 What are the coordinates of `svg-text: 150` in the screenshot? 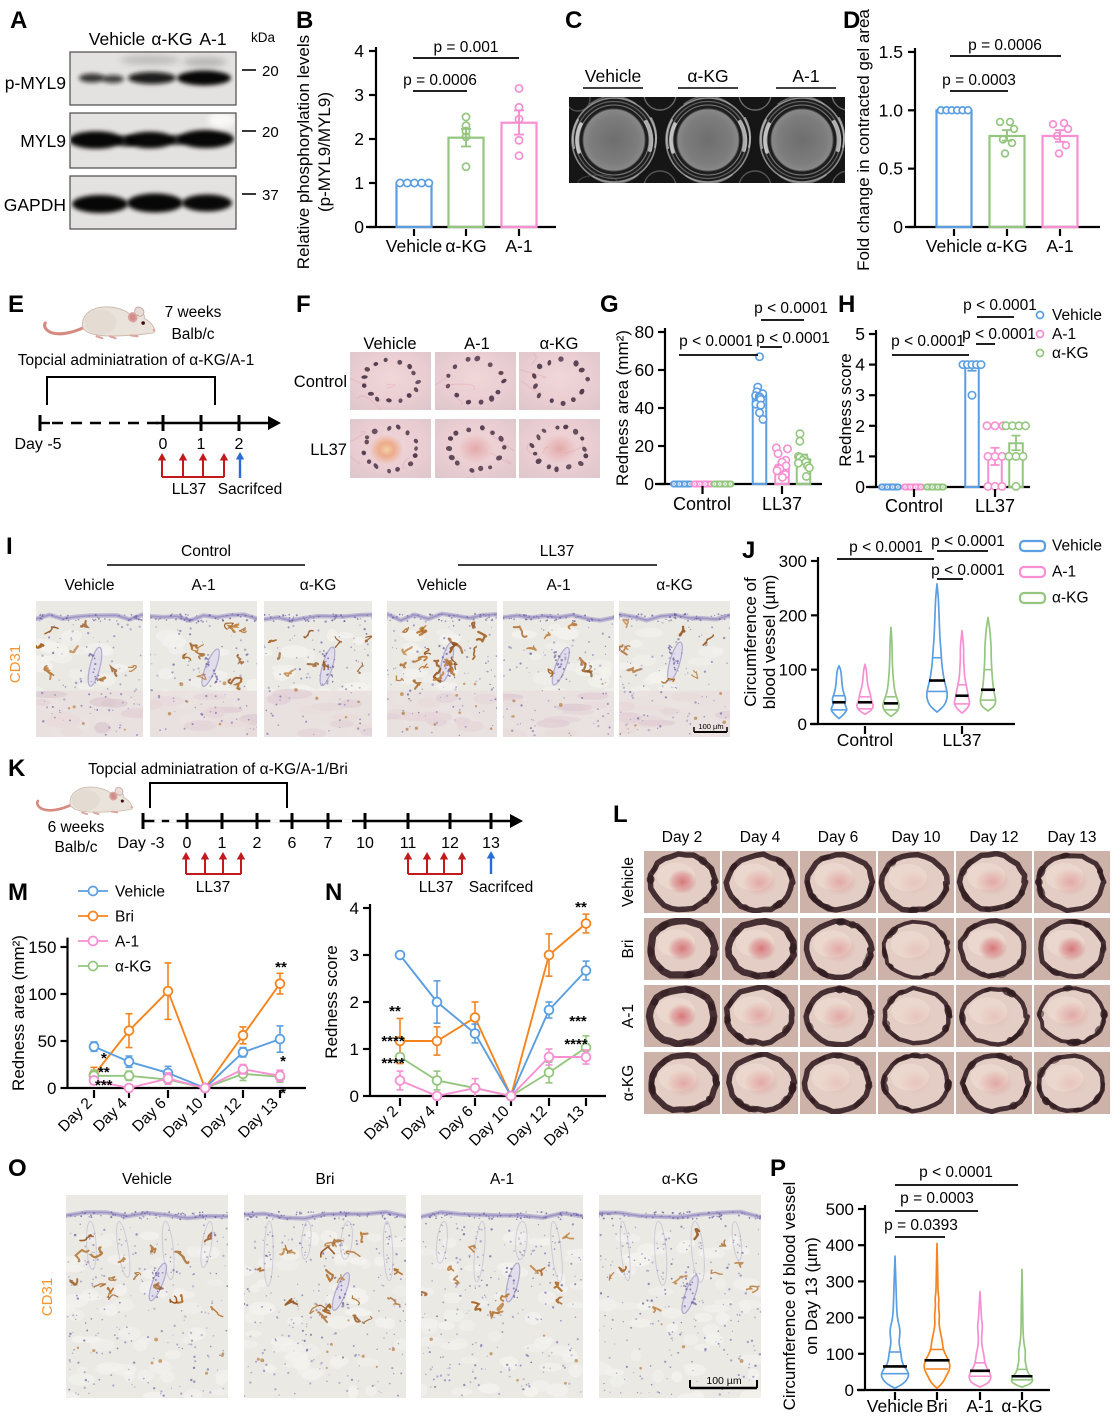 It's located at (42, 947).